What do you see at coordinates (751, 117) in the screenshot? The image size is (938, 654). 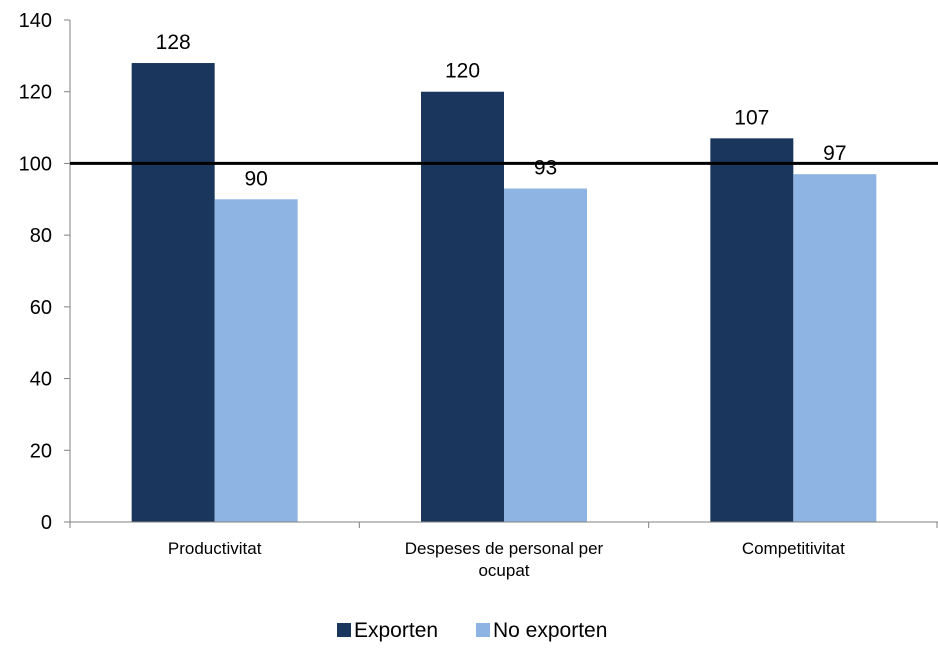 I see `data-label: 107` at bounding box center [751, 117].